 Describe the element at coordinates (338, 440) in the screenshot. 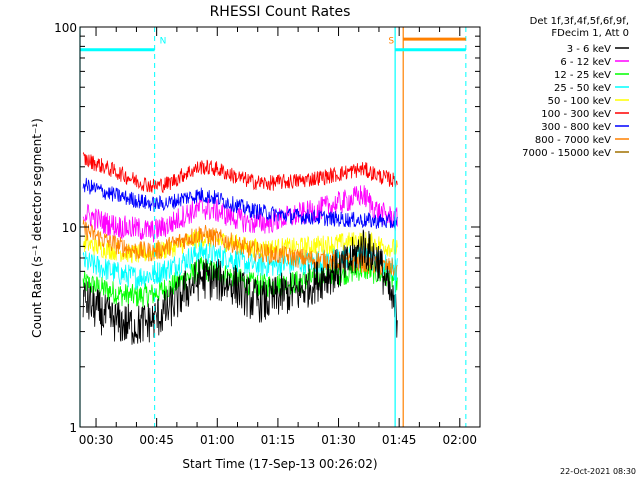

I see `x-tick-label: 01:30` at that location.